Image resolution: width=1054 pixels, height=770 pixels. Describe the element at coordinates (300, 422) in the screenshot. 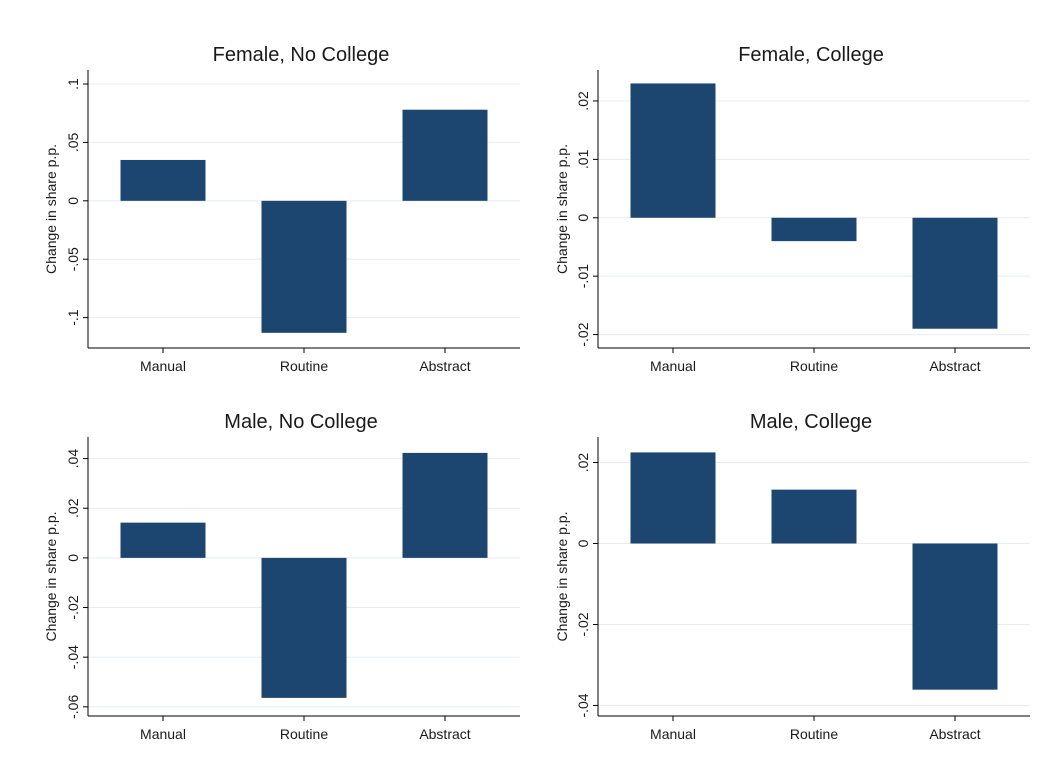

I see `chart-title: Male, No College` at that location.